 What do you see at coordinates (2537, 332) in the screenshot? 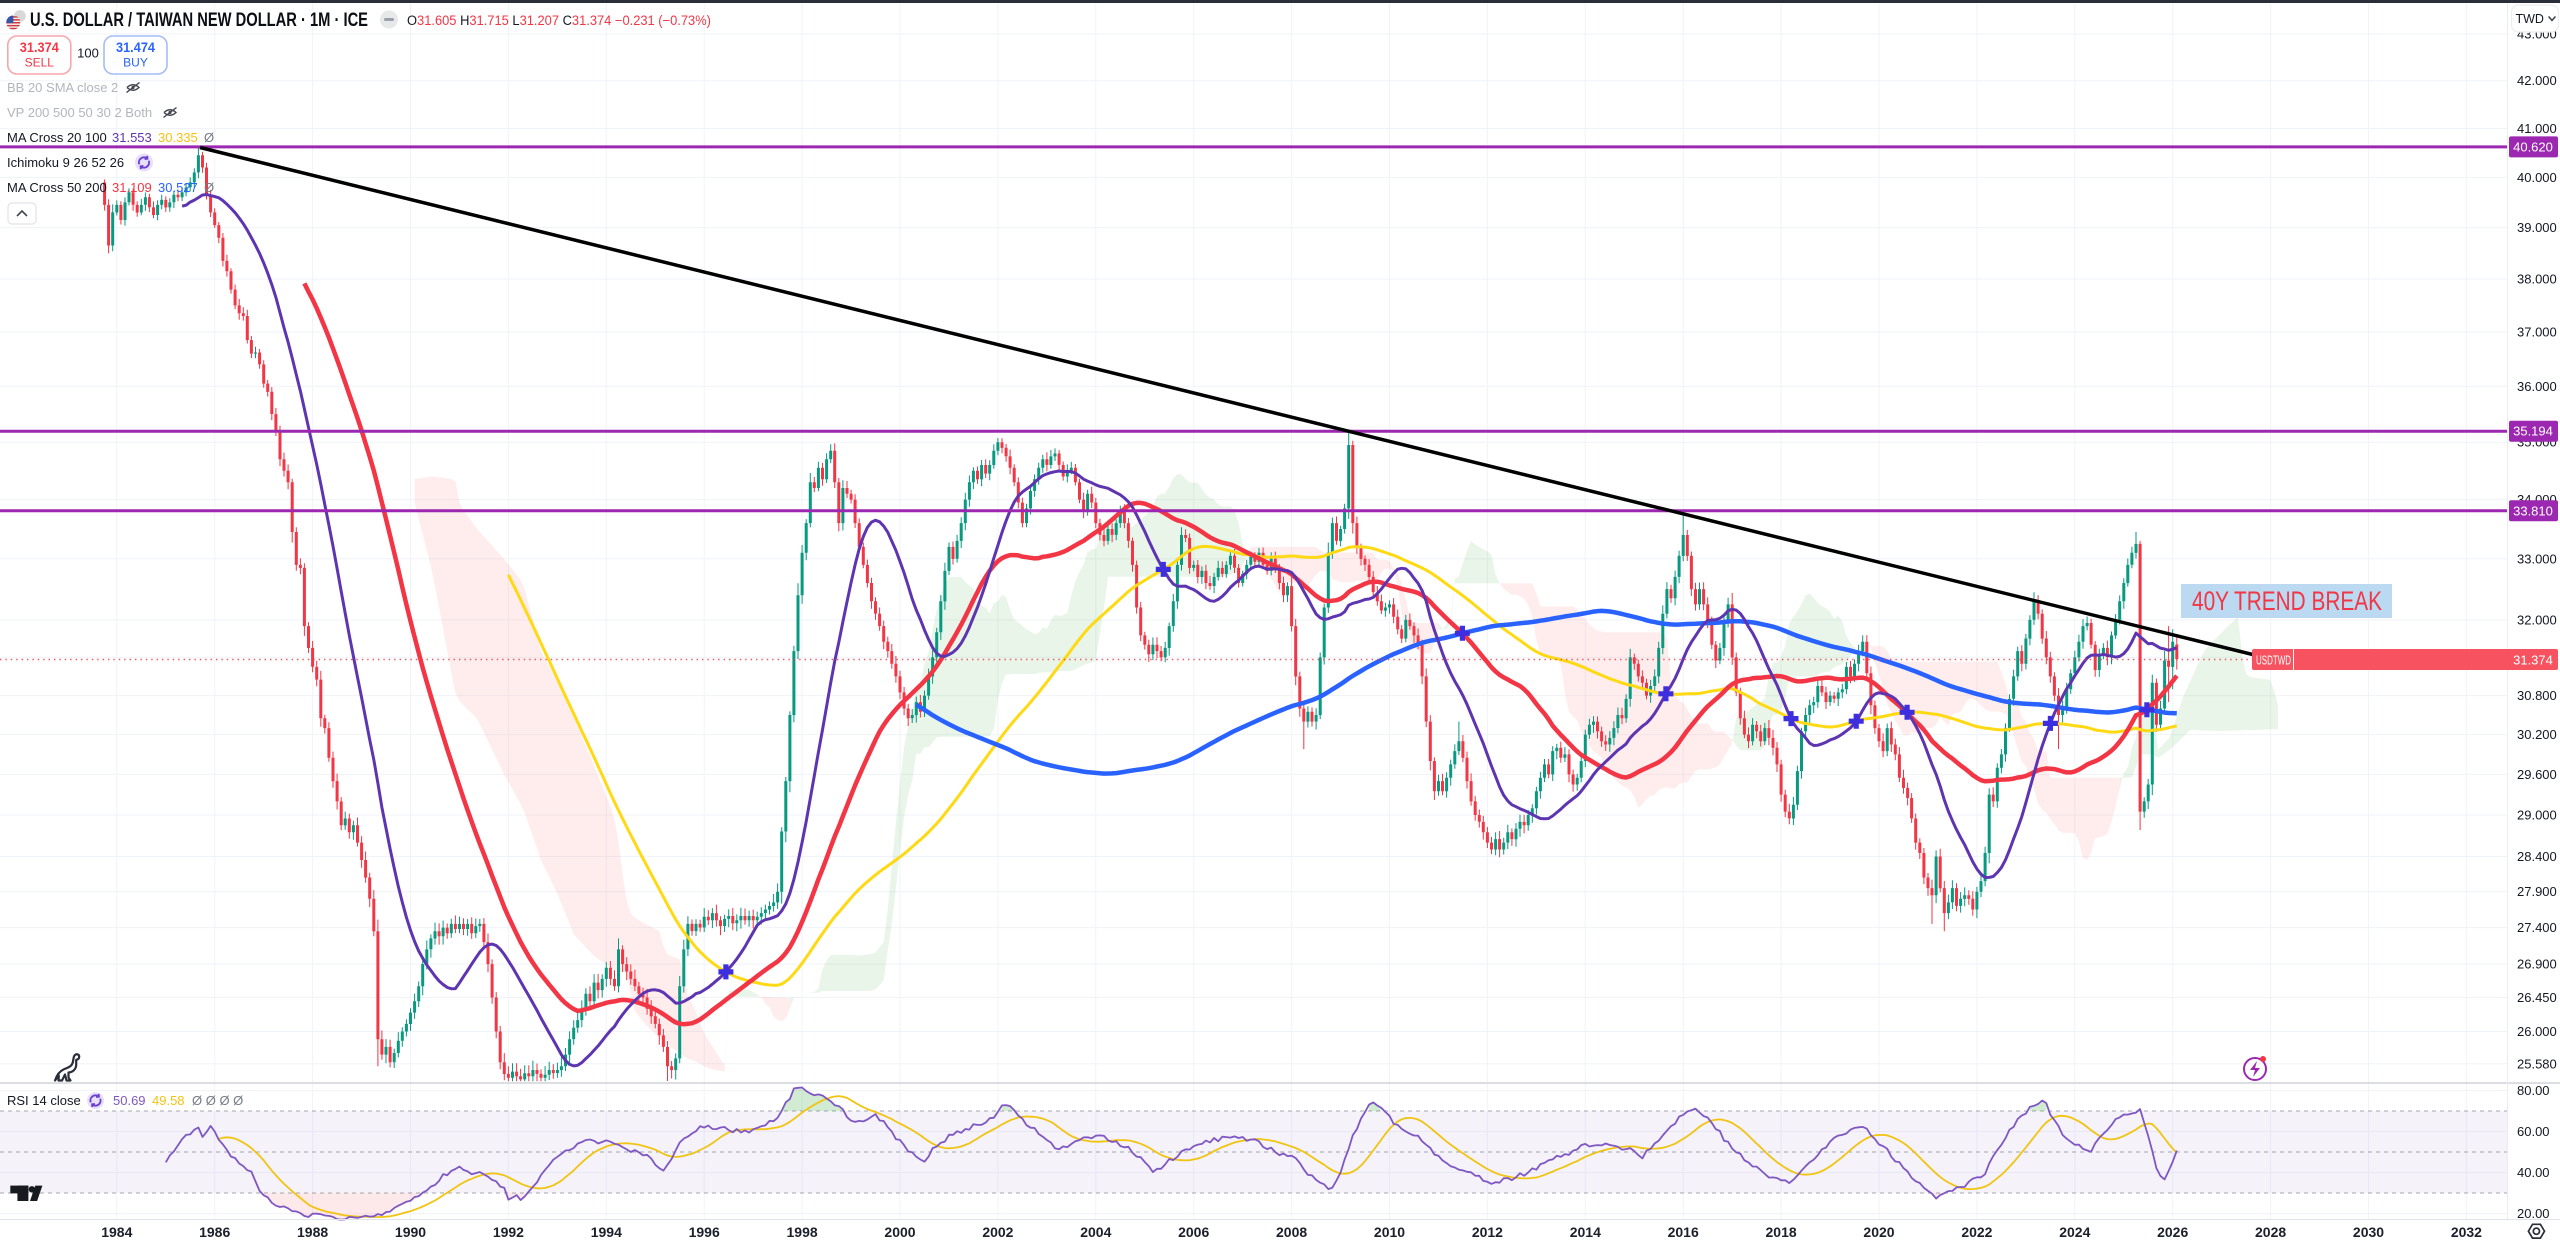
I see `svg-text: 37.000` at bounding box center [2537, 332].